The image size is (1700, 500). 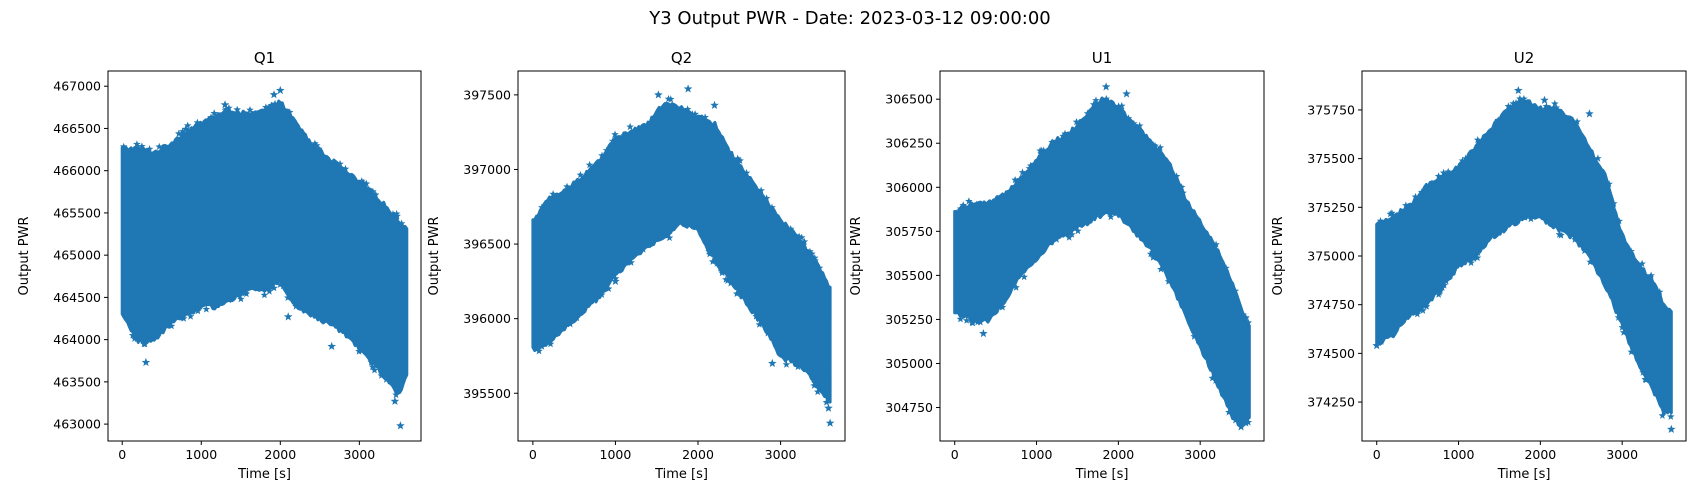 What do you see at coordinates (856, 255) in the screenshot?
I see `y-axis-label: Output PWR` at bounding box center [856, 255].